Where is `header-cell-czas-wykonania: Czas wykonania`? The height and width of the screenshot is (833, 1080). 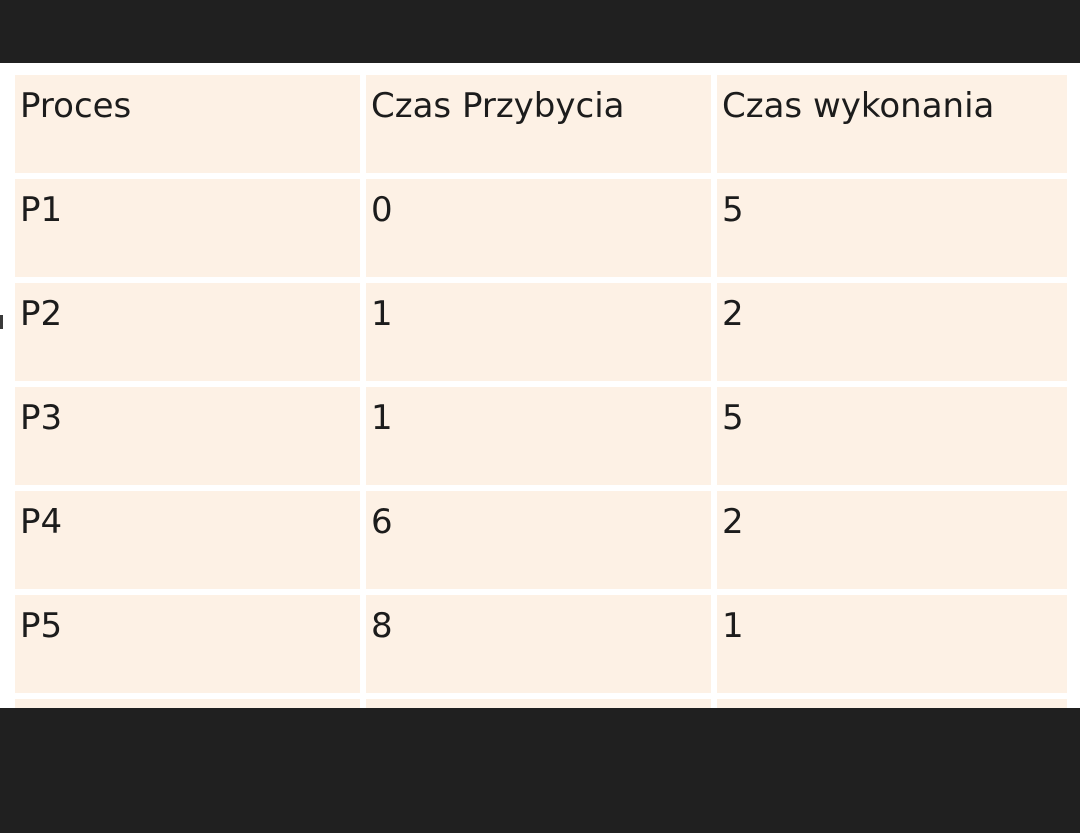
header-cell-czas-wykonania: Czas wykonania is located at coordinates (892, 124).